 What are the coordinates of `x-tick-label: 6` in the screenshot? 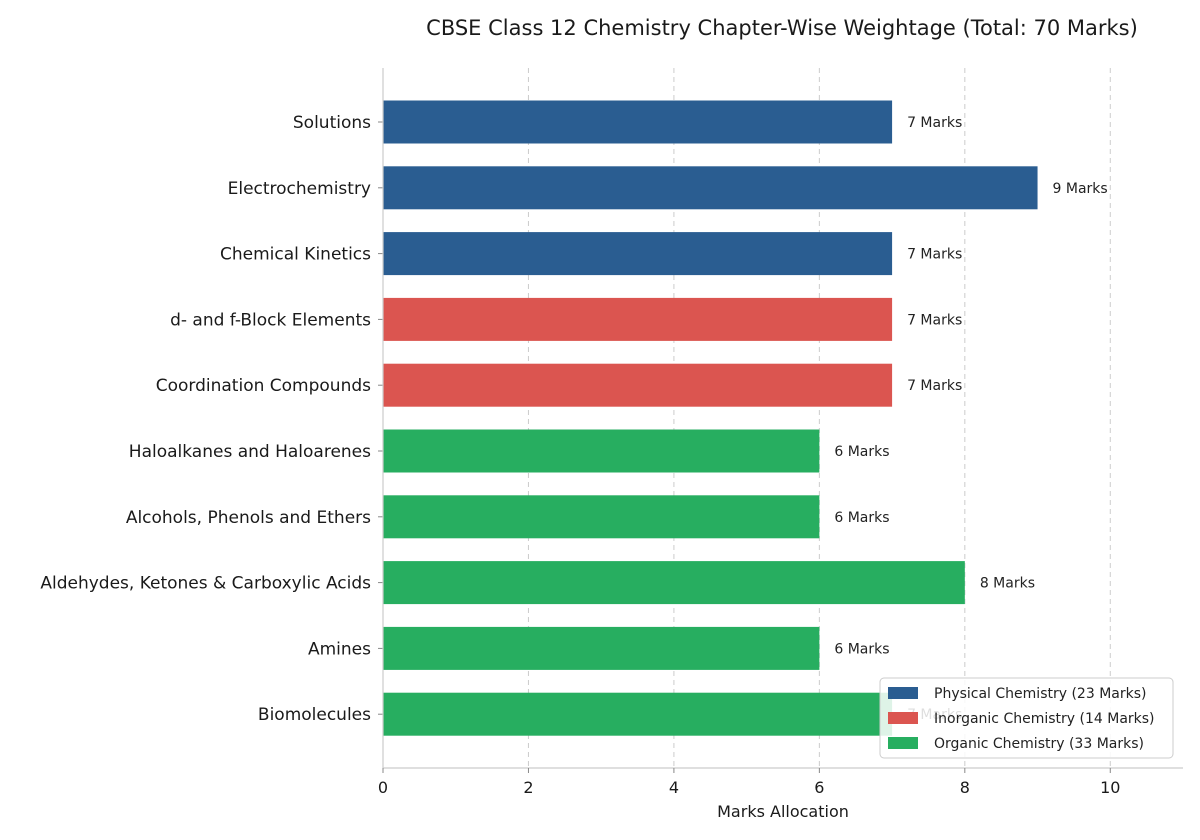 It's located at (819, 787).